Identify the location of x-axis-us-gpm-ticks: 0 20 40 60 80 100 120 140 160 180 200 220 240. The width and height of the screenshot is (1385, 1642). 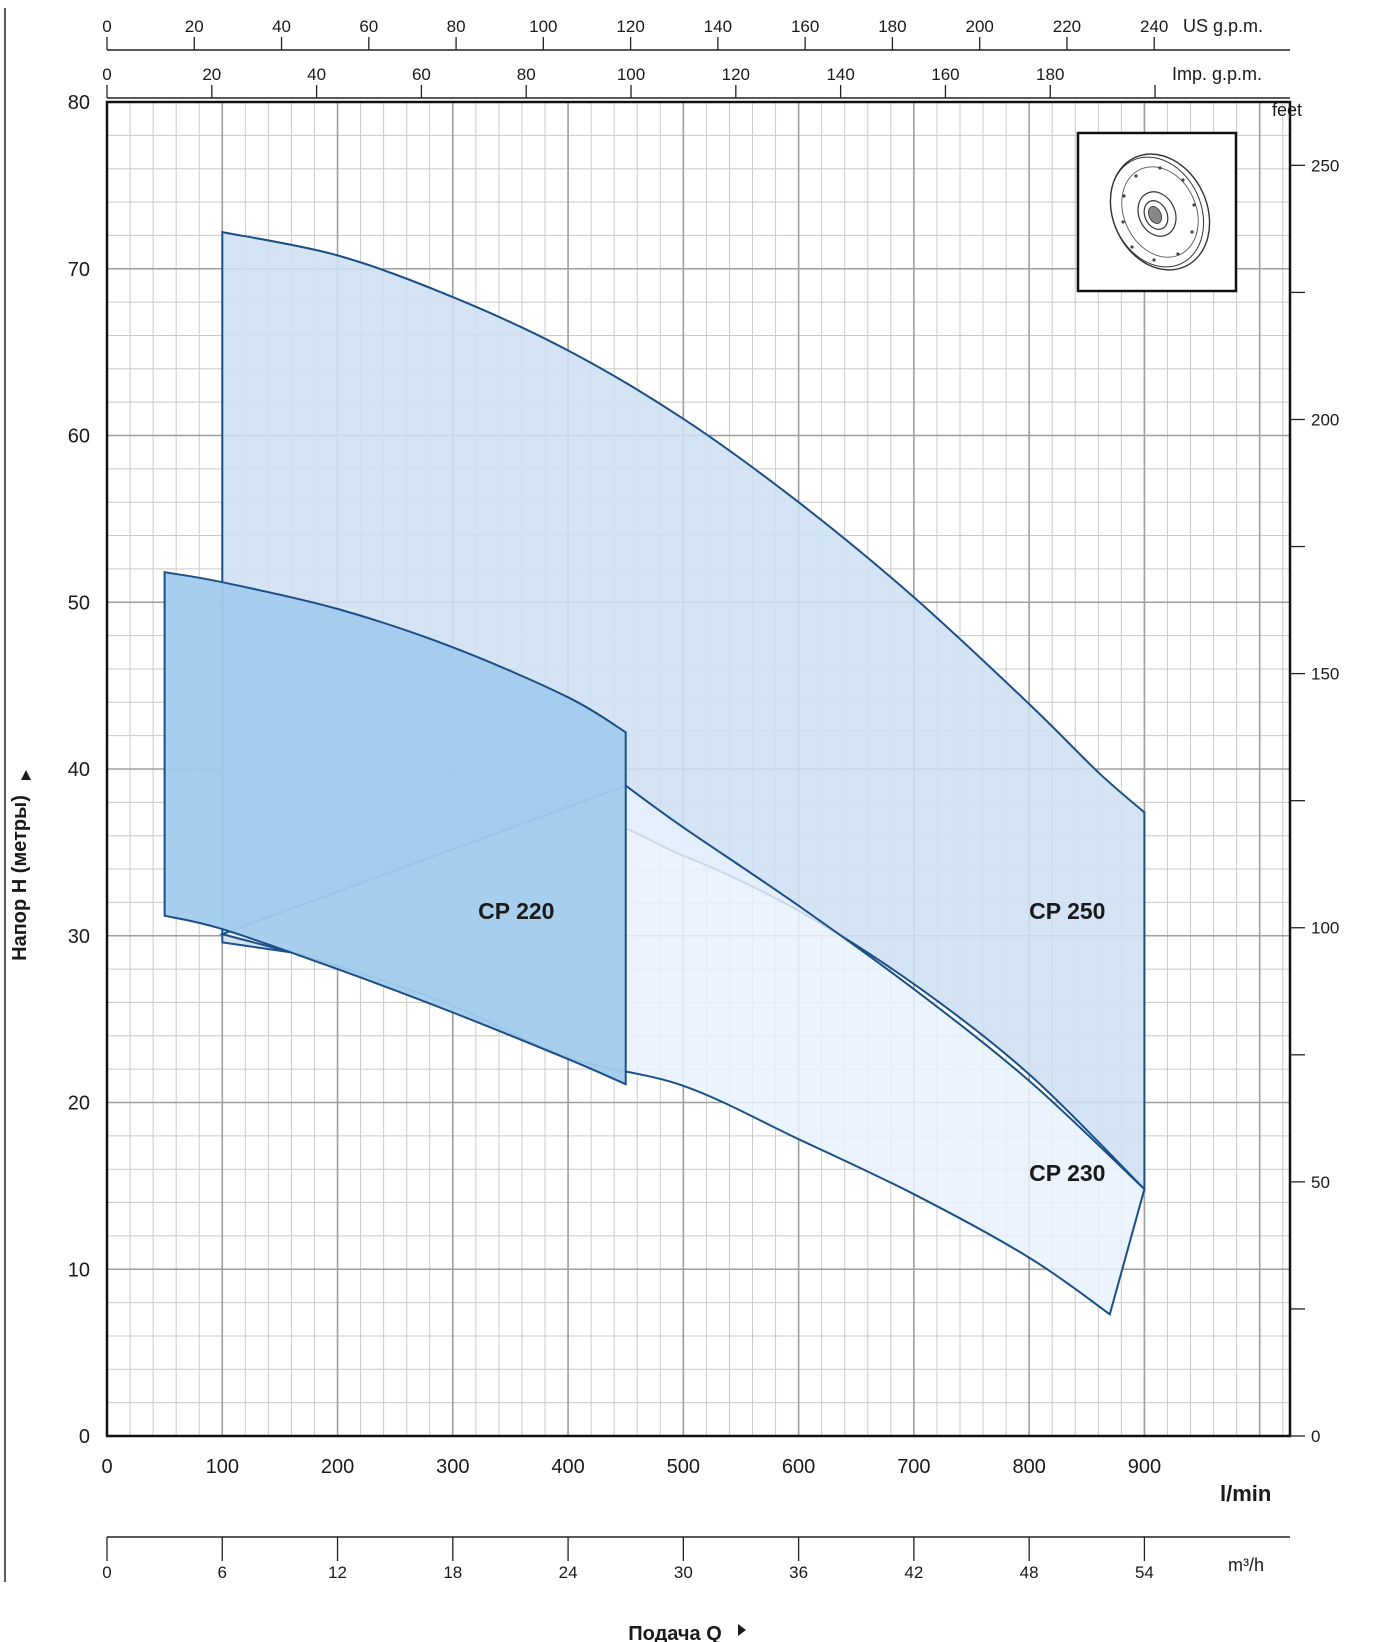
(696, 34).